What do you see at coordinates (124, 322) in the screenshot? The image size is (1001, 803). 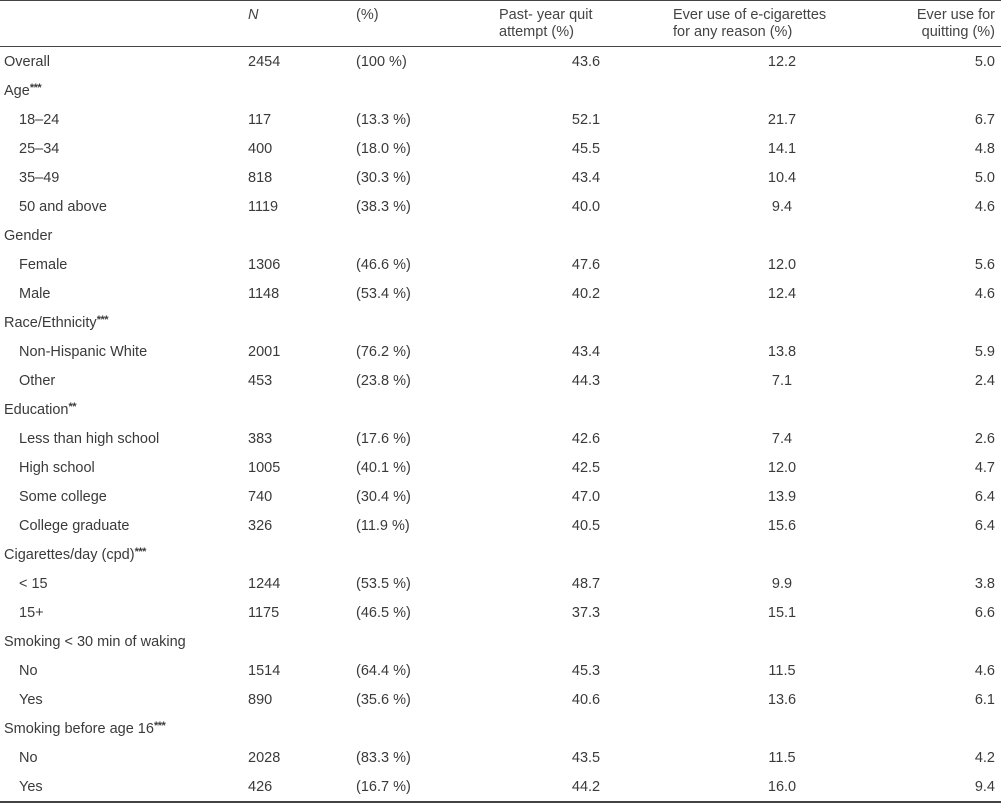 I see `group-label: Race/Ethnicity***` at bounding box center [124, 322].